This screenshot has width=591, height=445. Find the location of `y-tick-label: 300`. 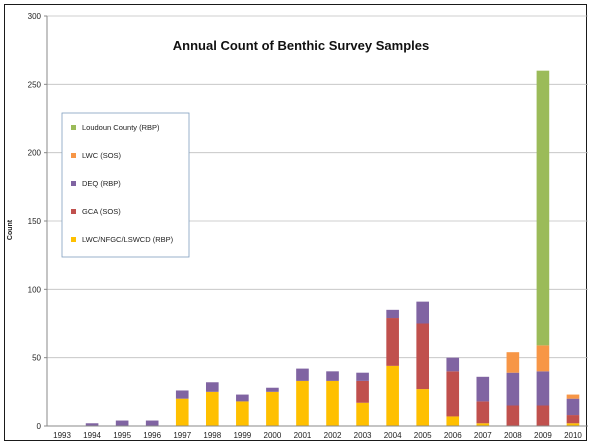

y-tick-label: 300 is located at coordinates (35, 16).